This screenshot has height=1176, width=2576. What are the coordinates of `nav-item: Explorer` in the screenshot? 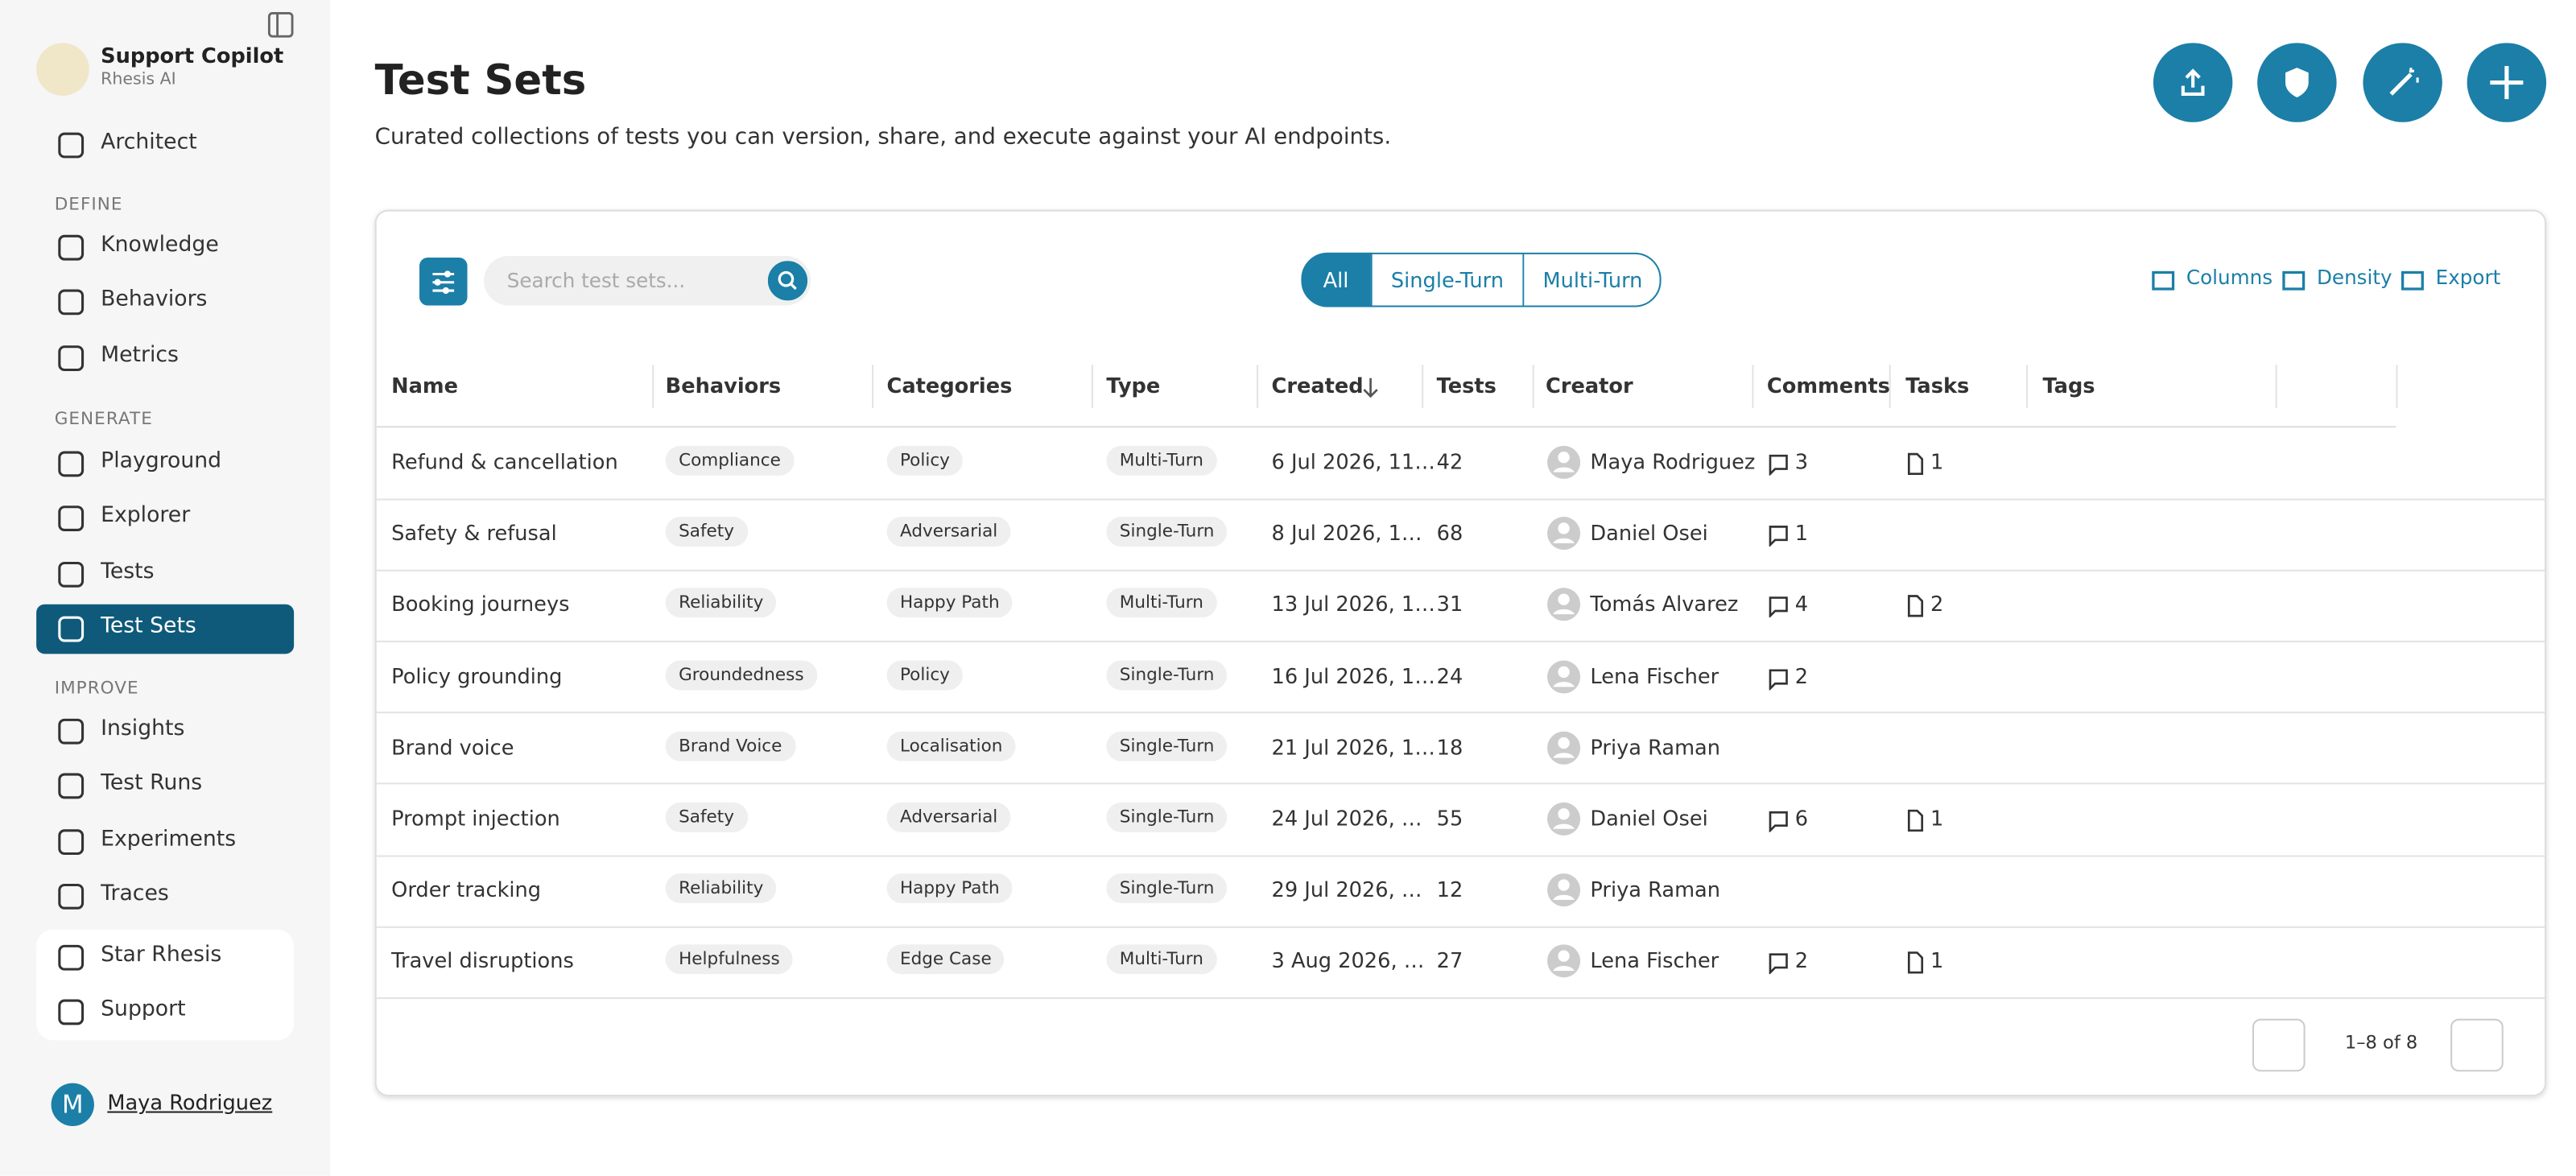 It's located at (146, 517).